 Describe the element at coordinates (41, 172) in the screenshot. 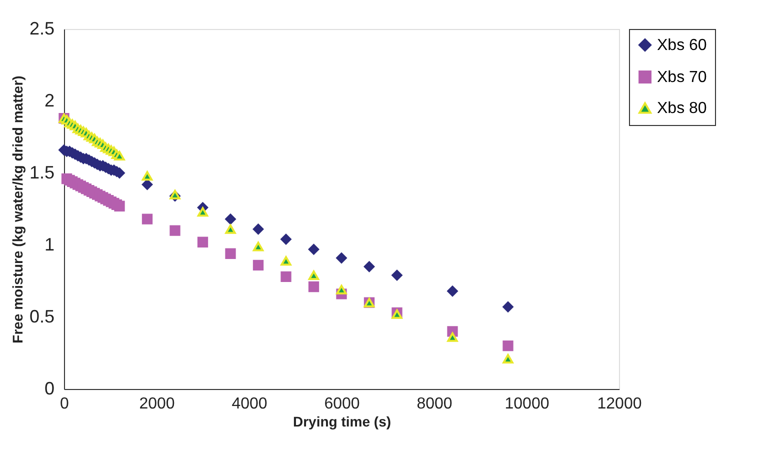

I see `y-tick-label: 1.5` at that location.